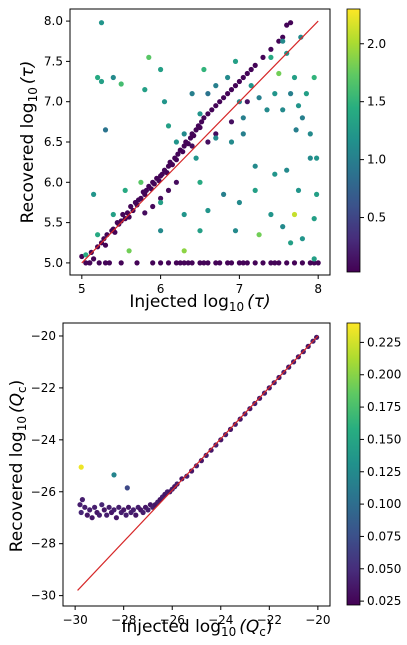  What do you see at coordinates (373, 131) in the screenshot?
I see `tau-colorbar-ticks: 0.5 1.0 1.5 2.0` at bounding box center [373, 131].